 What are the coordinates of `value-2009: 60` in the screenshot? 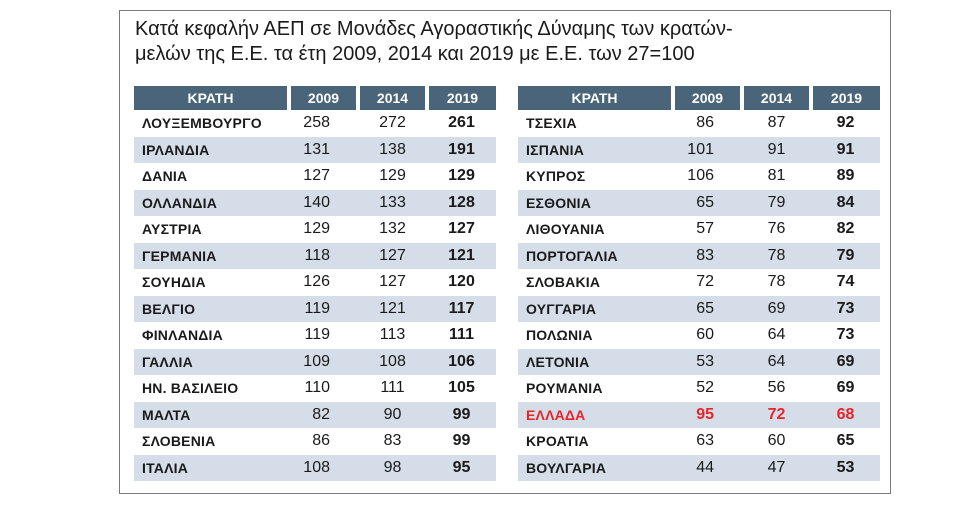 It's located at (707, 335).